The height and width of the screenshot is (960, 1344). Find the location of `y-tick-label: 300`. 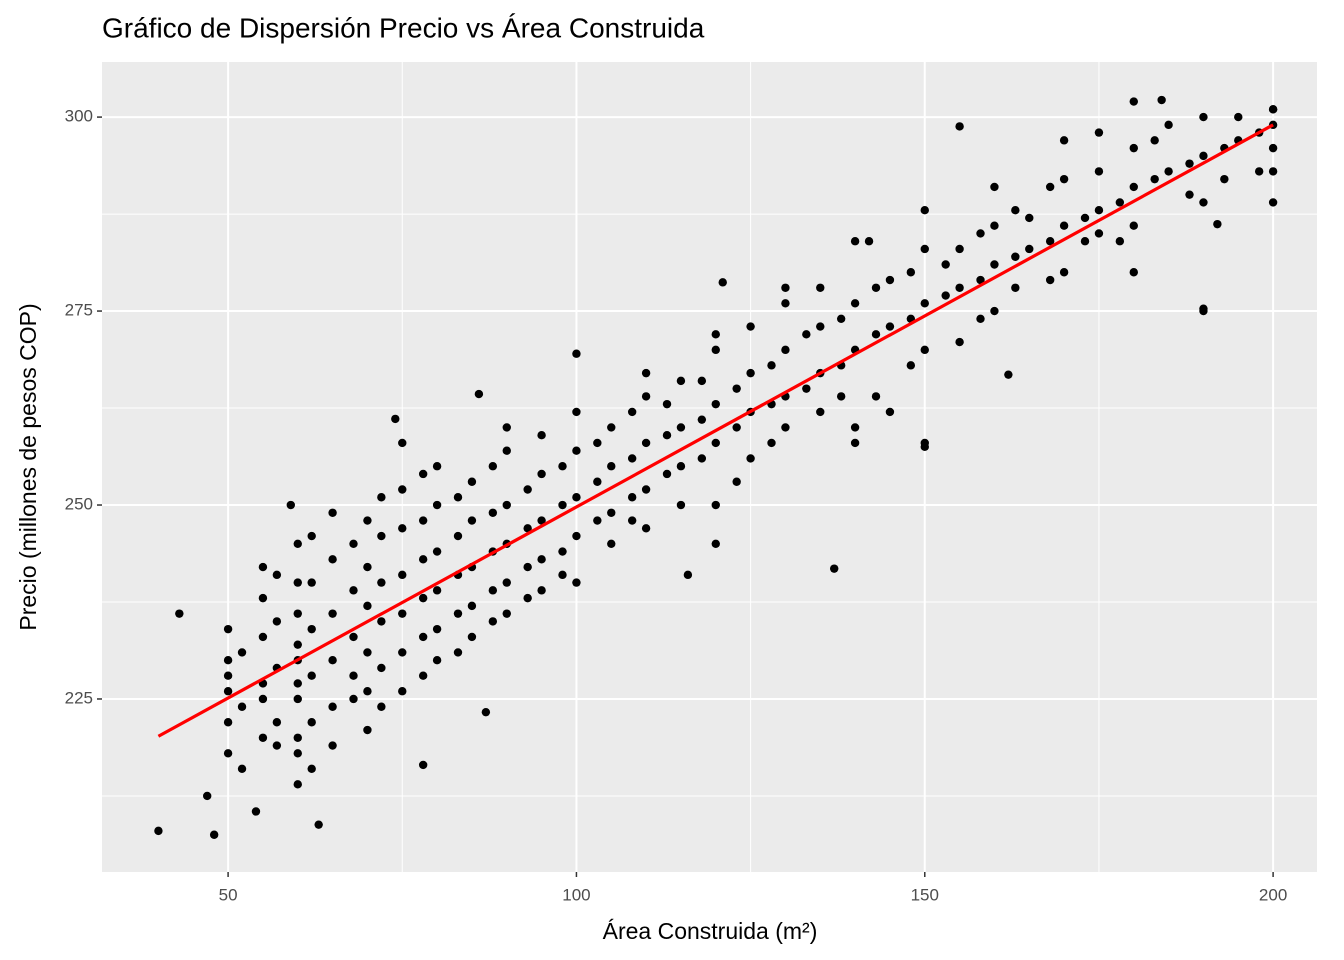

y-tick-label: 300 is located at coordinates (79, 116).